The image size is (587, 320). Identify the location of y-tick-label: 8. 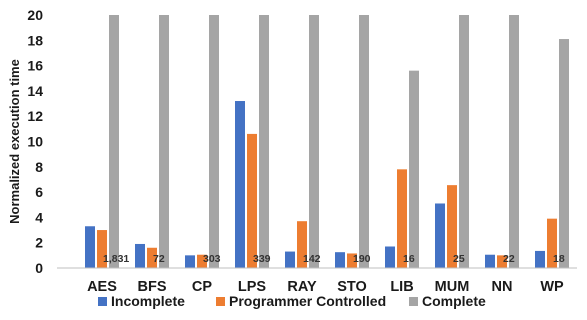
(39, 167).